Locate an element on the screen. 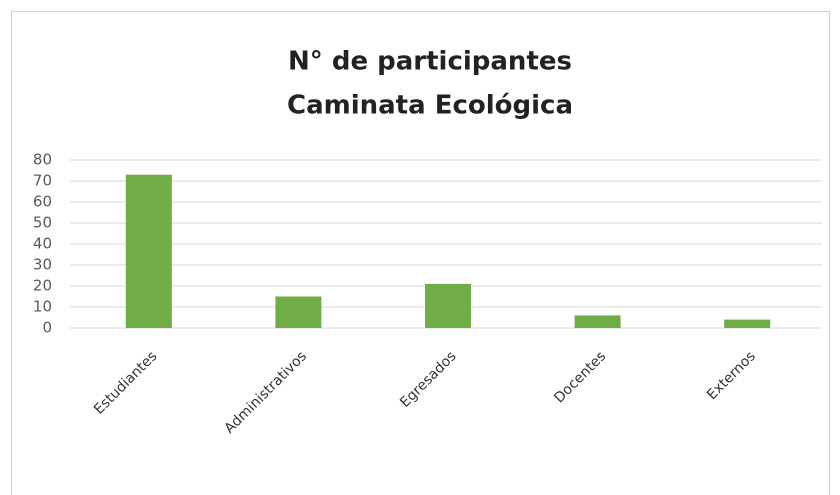 This screenshot has height=495, width=840. y-tick-label: 60 is located at coordinates (42, 202).